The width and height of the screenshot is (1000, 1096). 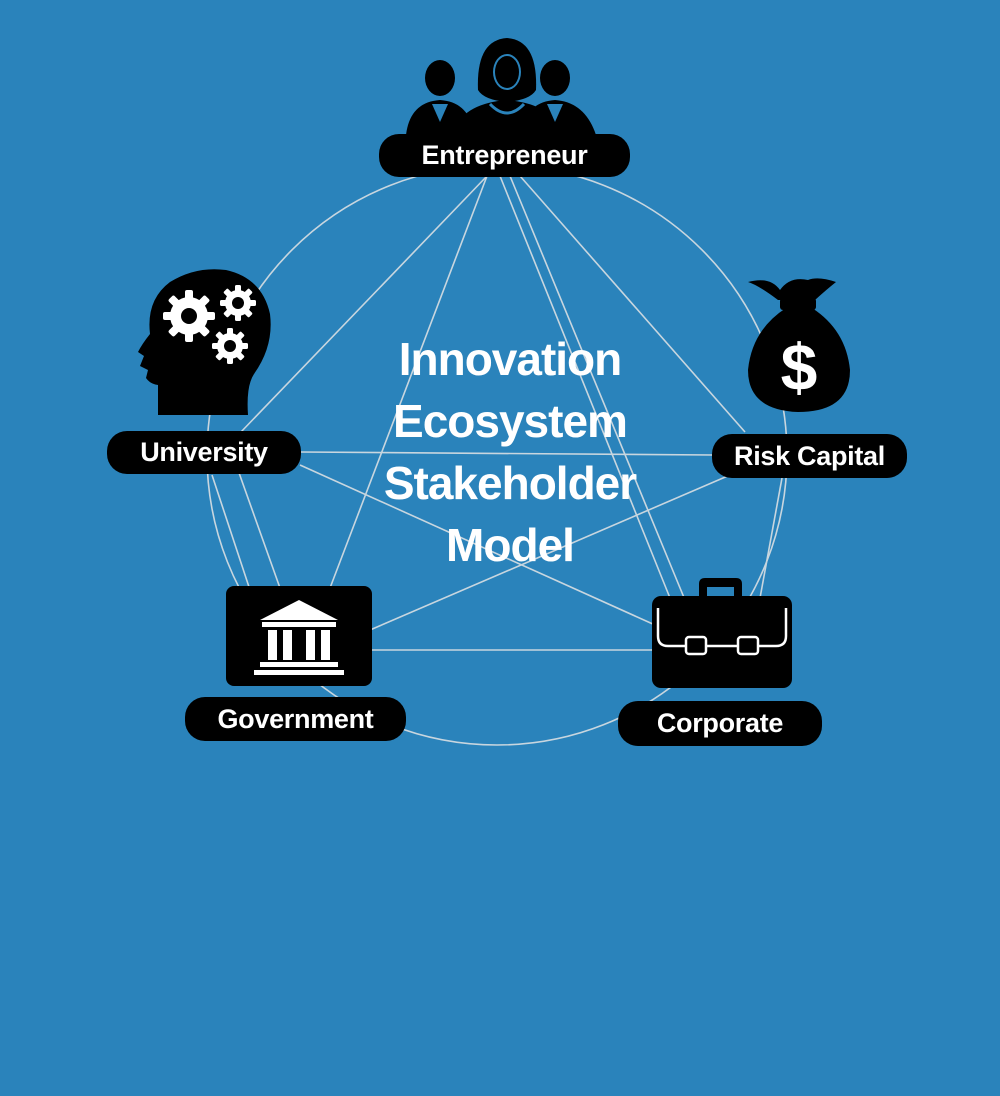 I want to click on connector-university-corporate, so click(x=477, y=545).